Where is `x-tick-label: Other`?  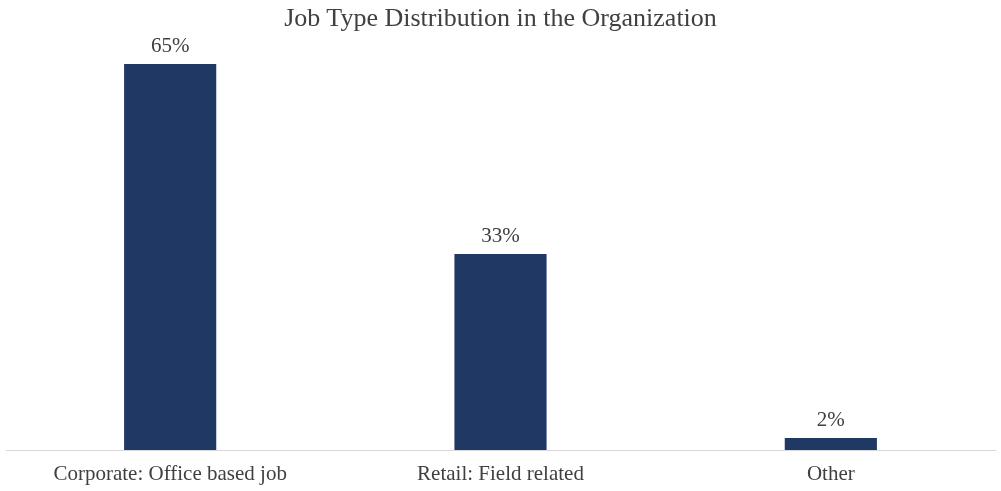 x-tick-label: Other is located at coordinates (830, 472).